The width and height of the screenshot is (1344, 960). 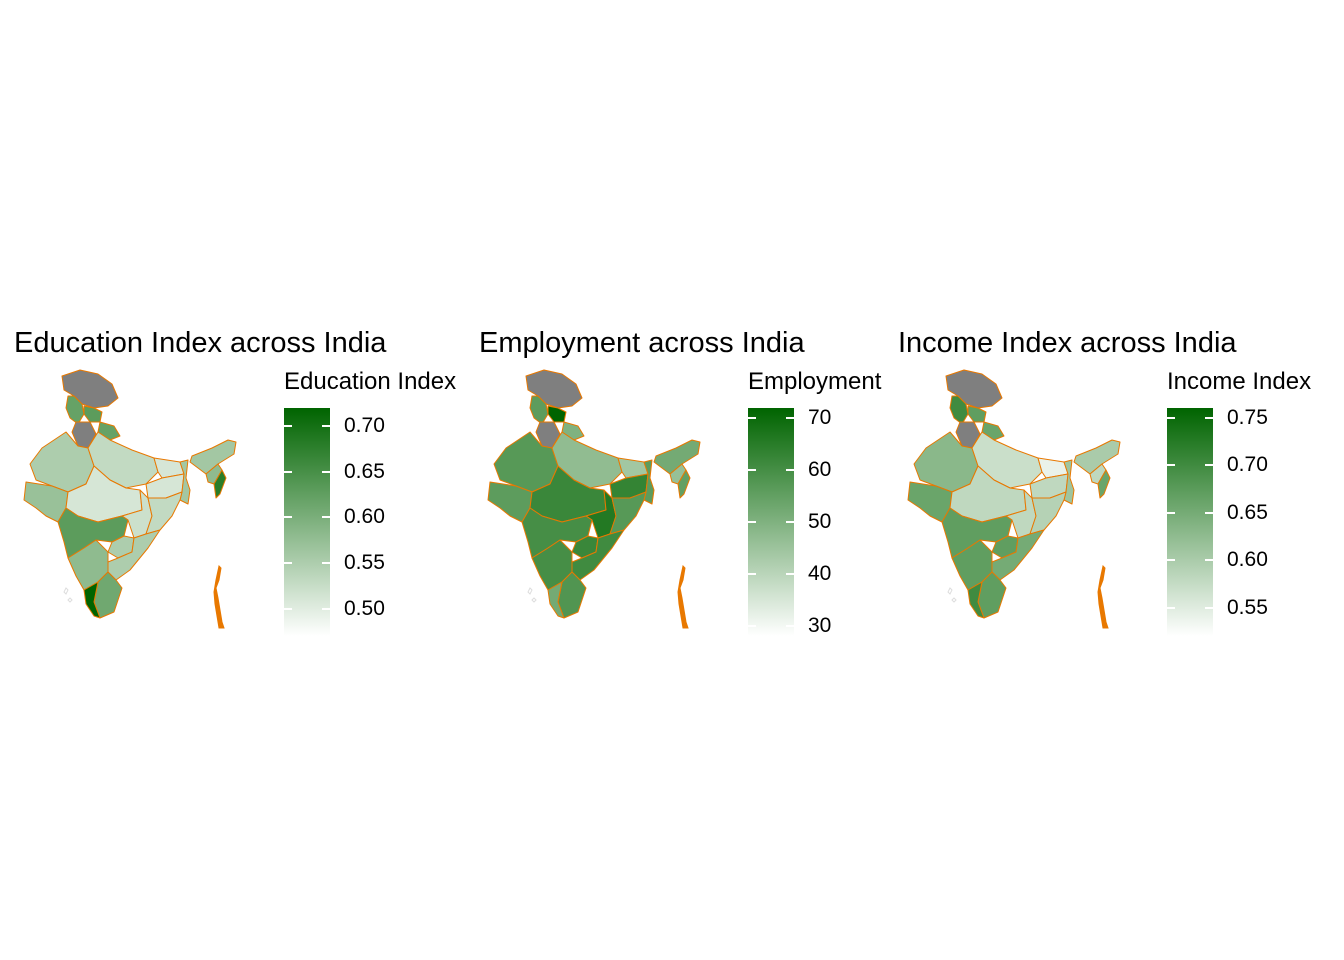 I want to click on income-legend-colorbar, so click(x=1190, y=522).